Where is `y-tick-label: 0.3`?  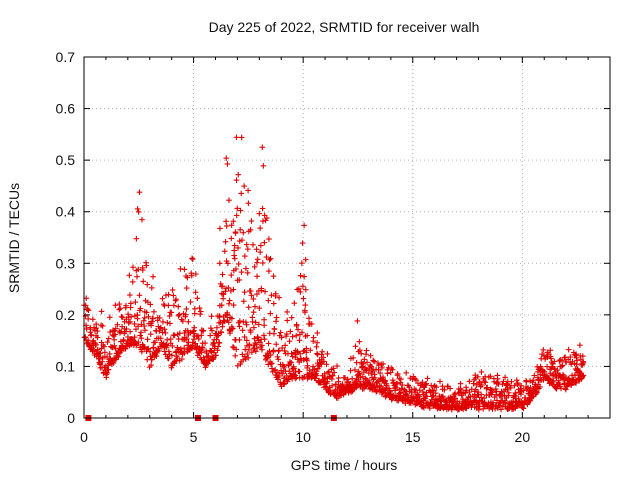 y-tick-label: 0.3 is located at coordinates (66, 263).